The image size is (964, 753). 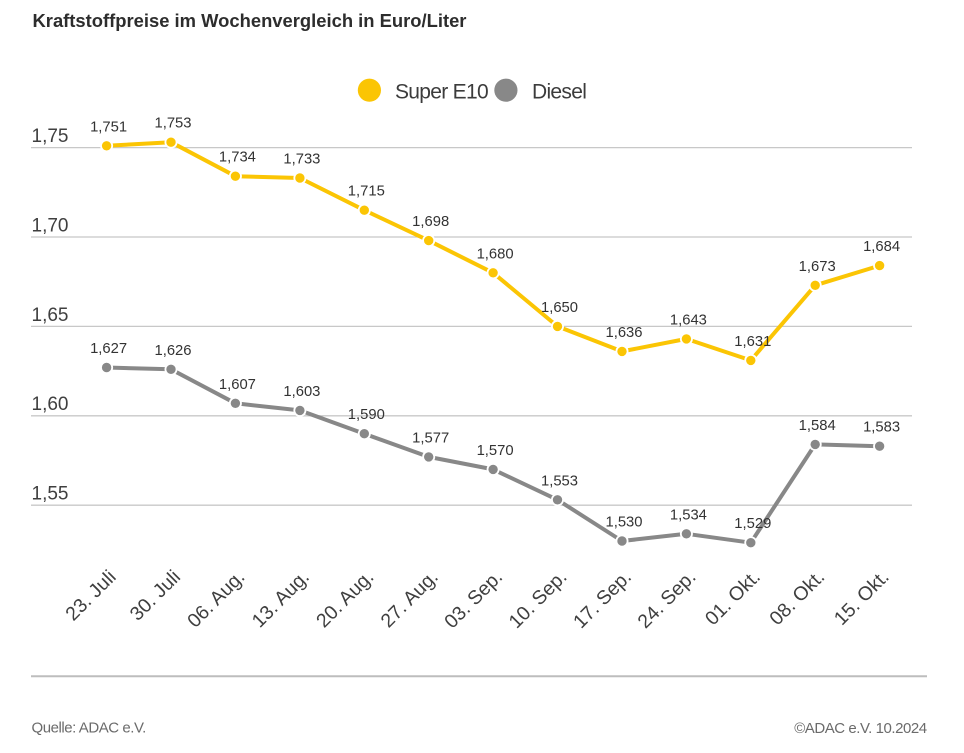 What do you see at coordinates (623, 333) in the screenshot?
I see `svg-text: 1,636` at bounding box center [623, 333].